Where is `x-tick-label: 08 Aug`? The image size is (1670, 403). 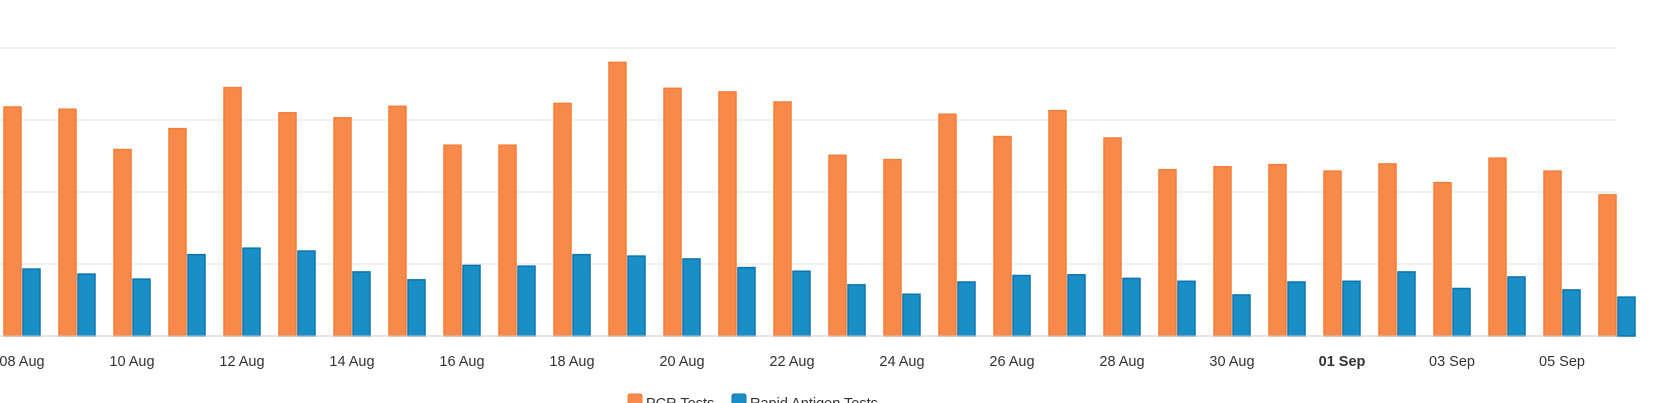
x-tick-label: 08 Aug is located at coordinates (22, 362).